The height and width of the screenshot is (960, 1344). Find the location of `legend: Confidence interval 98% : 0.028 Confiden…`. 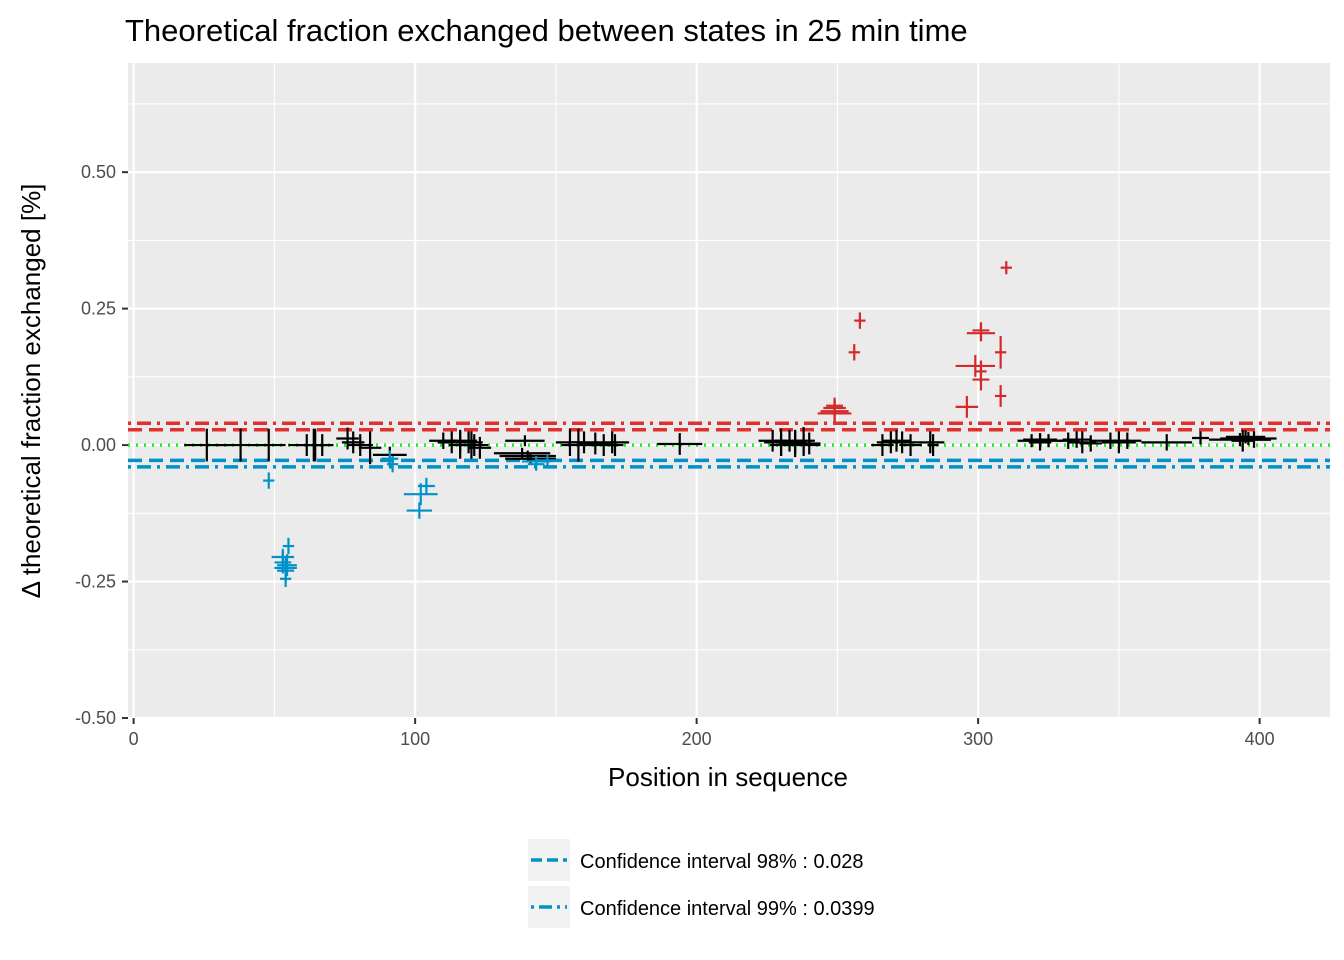

legend: Confidence interval 98% : 0.028 Confiden… is located at coordinates (701, 883).